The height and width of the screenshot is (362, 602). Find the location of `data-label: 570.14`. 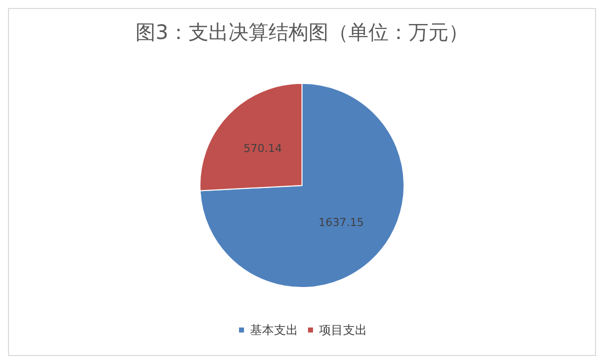

data-label: 570.14 is located at coordinates (263, 148).